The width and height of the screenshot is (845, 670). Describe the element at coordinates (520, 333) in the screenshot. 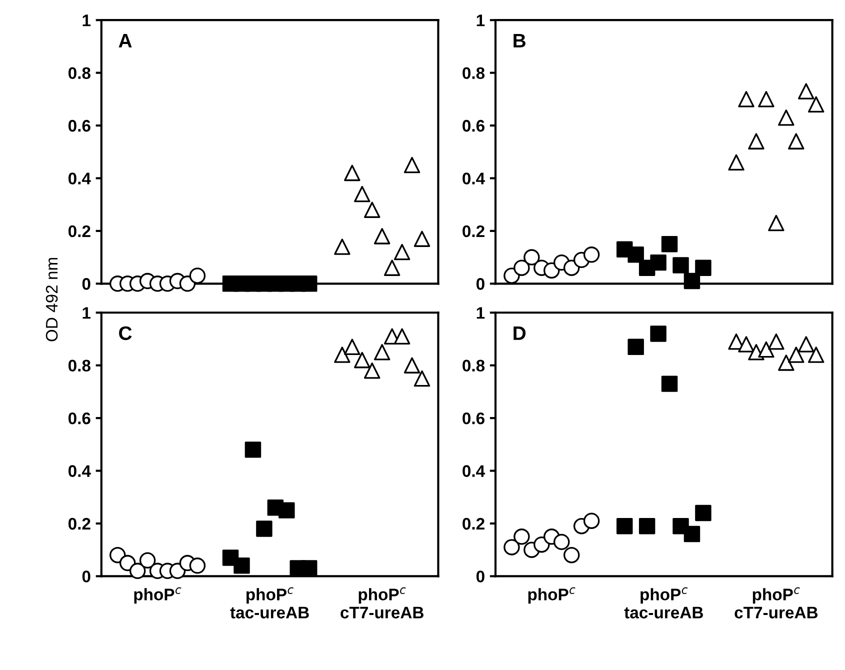

I see `text: D` at that location.